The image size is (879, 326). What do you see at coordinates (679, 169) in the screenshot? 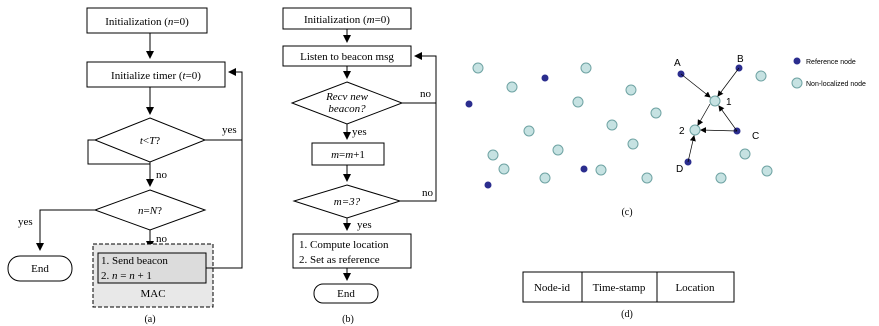
I see `label-D: D` at bounding box center [679, 169].